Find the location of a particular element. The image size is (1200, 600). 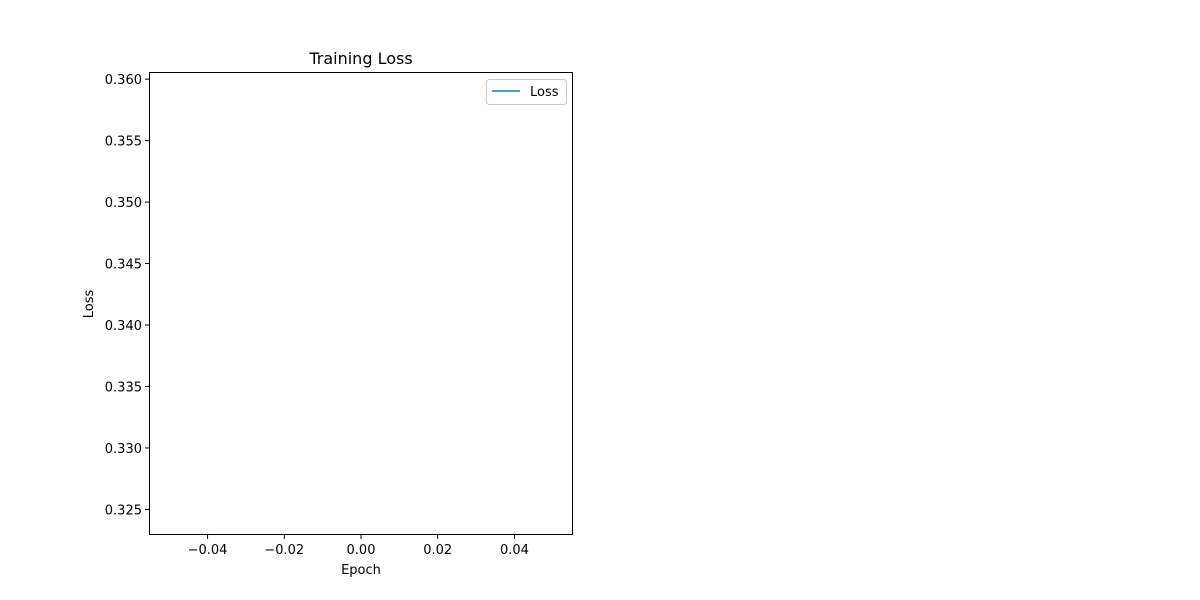

legend-label-loss: Loss is located at coordinates (544, 92).